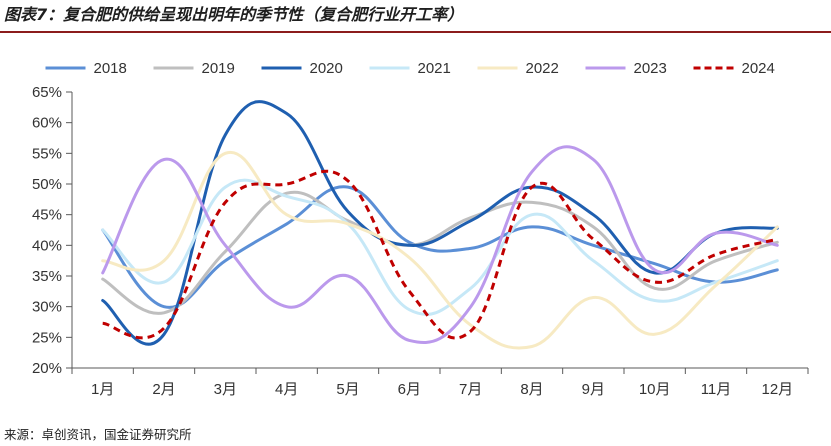 Image resolution: width=831 pixels, height=446 pixels. I want to click on x-tick-label: 8月, so click(531, 389).